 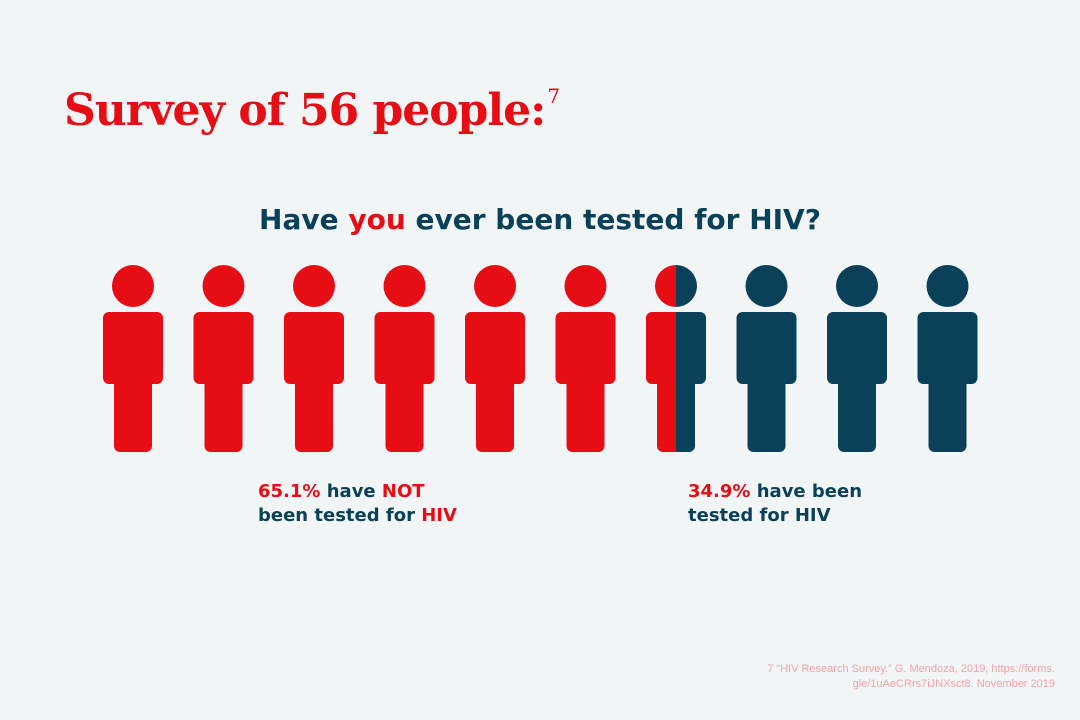 What do you see at coordinates (336, 515) in the screenshot?
I see `stat-not-tested-pre: been tested for` at bounding box center [336, 515].